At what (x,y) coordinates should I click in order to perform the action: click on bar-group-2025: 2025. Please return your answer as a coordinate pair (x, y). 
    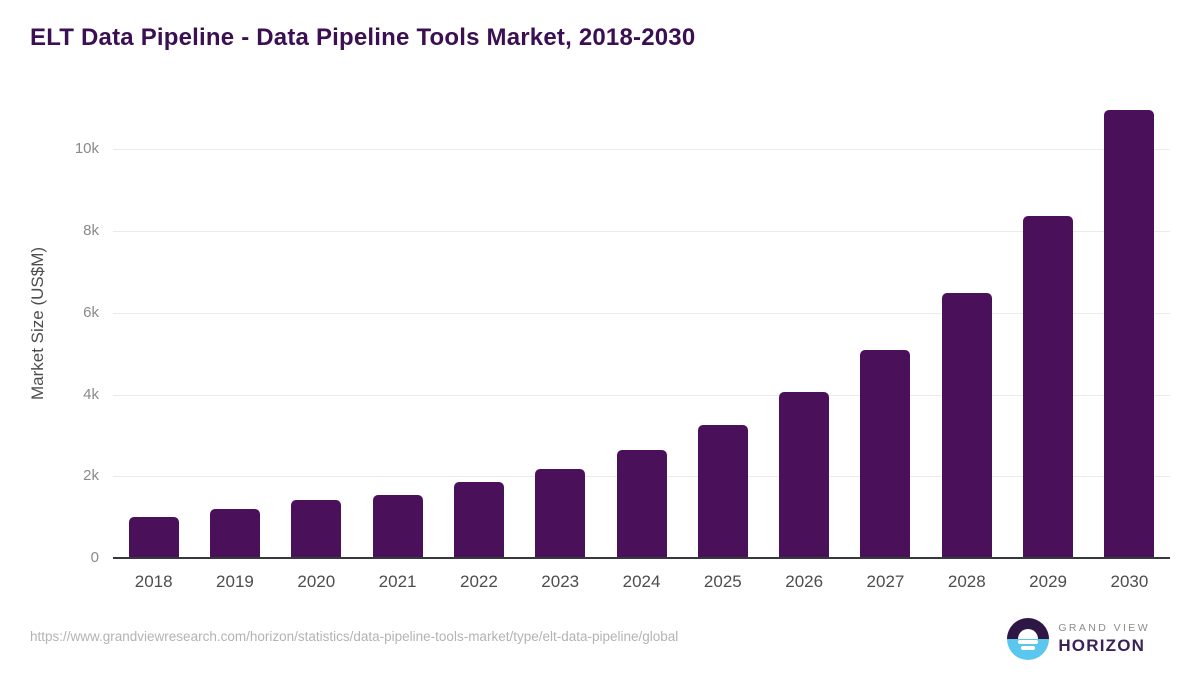
    Looking at the image, I should click on (722, 508).